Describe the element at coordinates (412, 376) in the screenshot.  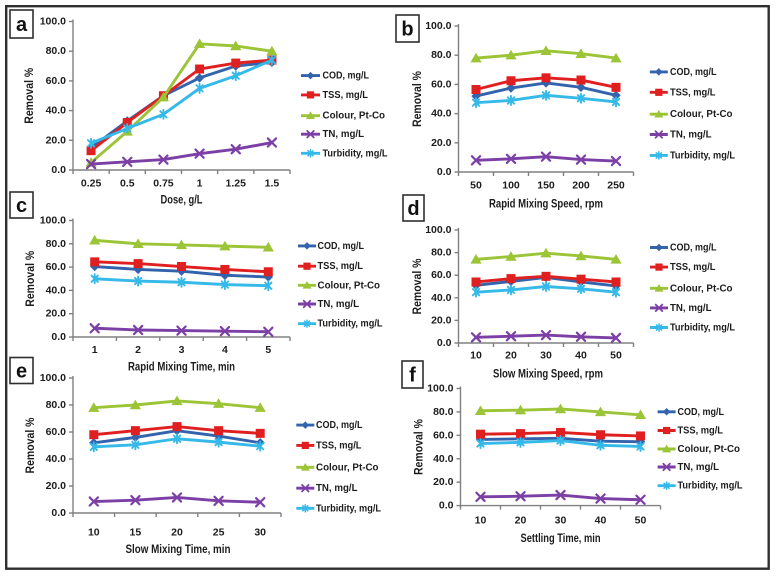
I see `svg-text: f` at that location.